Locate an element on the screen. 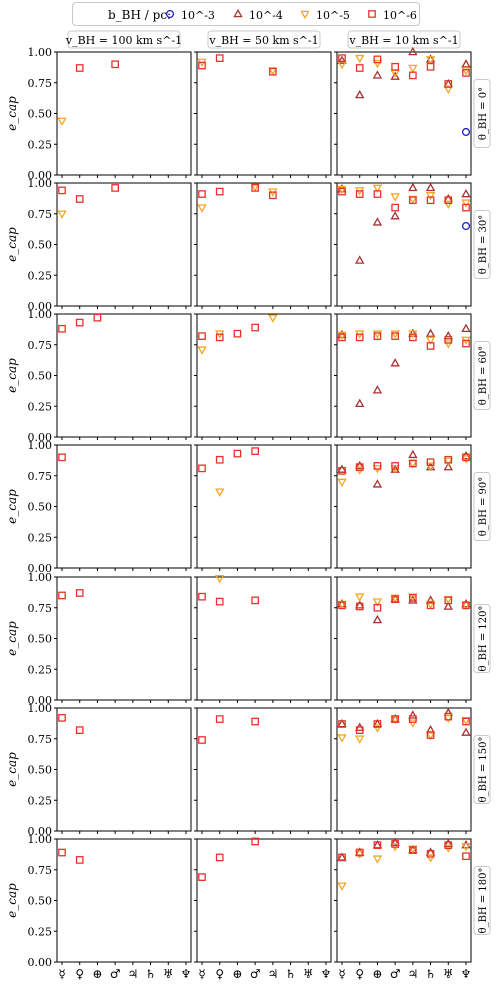  ytick-label-r0-1: 0.25 is located at coordinates (40, 144).